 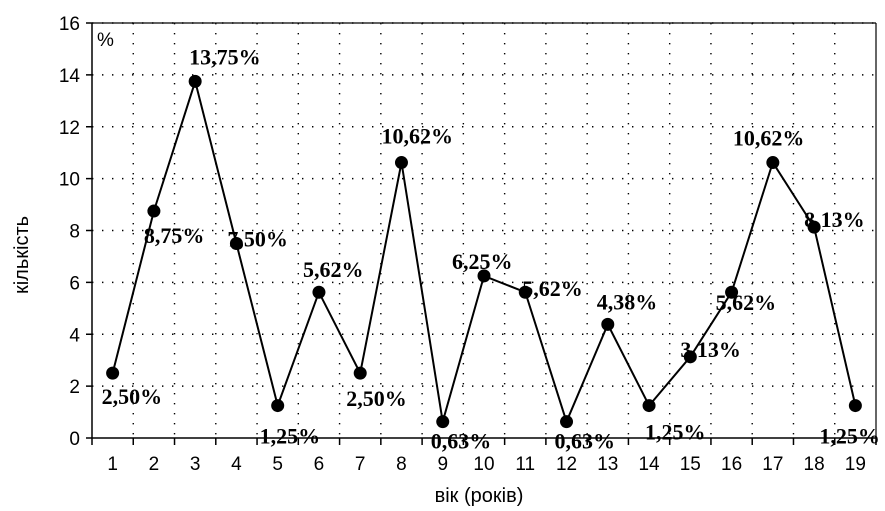 I want to click on y-tick-labels: 0 2 4 6 8 10 12 14 16, so click(x=70, y=232).